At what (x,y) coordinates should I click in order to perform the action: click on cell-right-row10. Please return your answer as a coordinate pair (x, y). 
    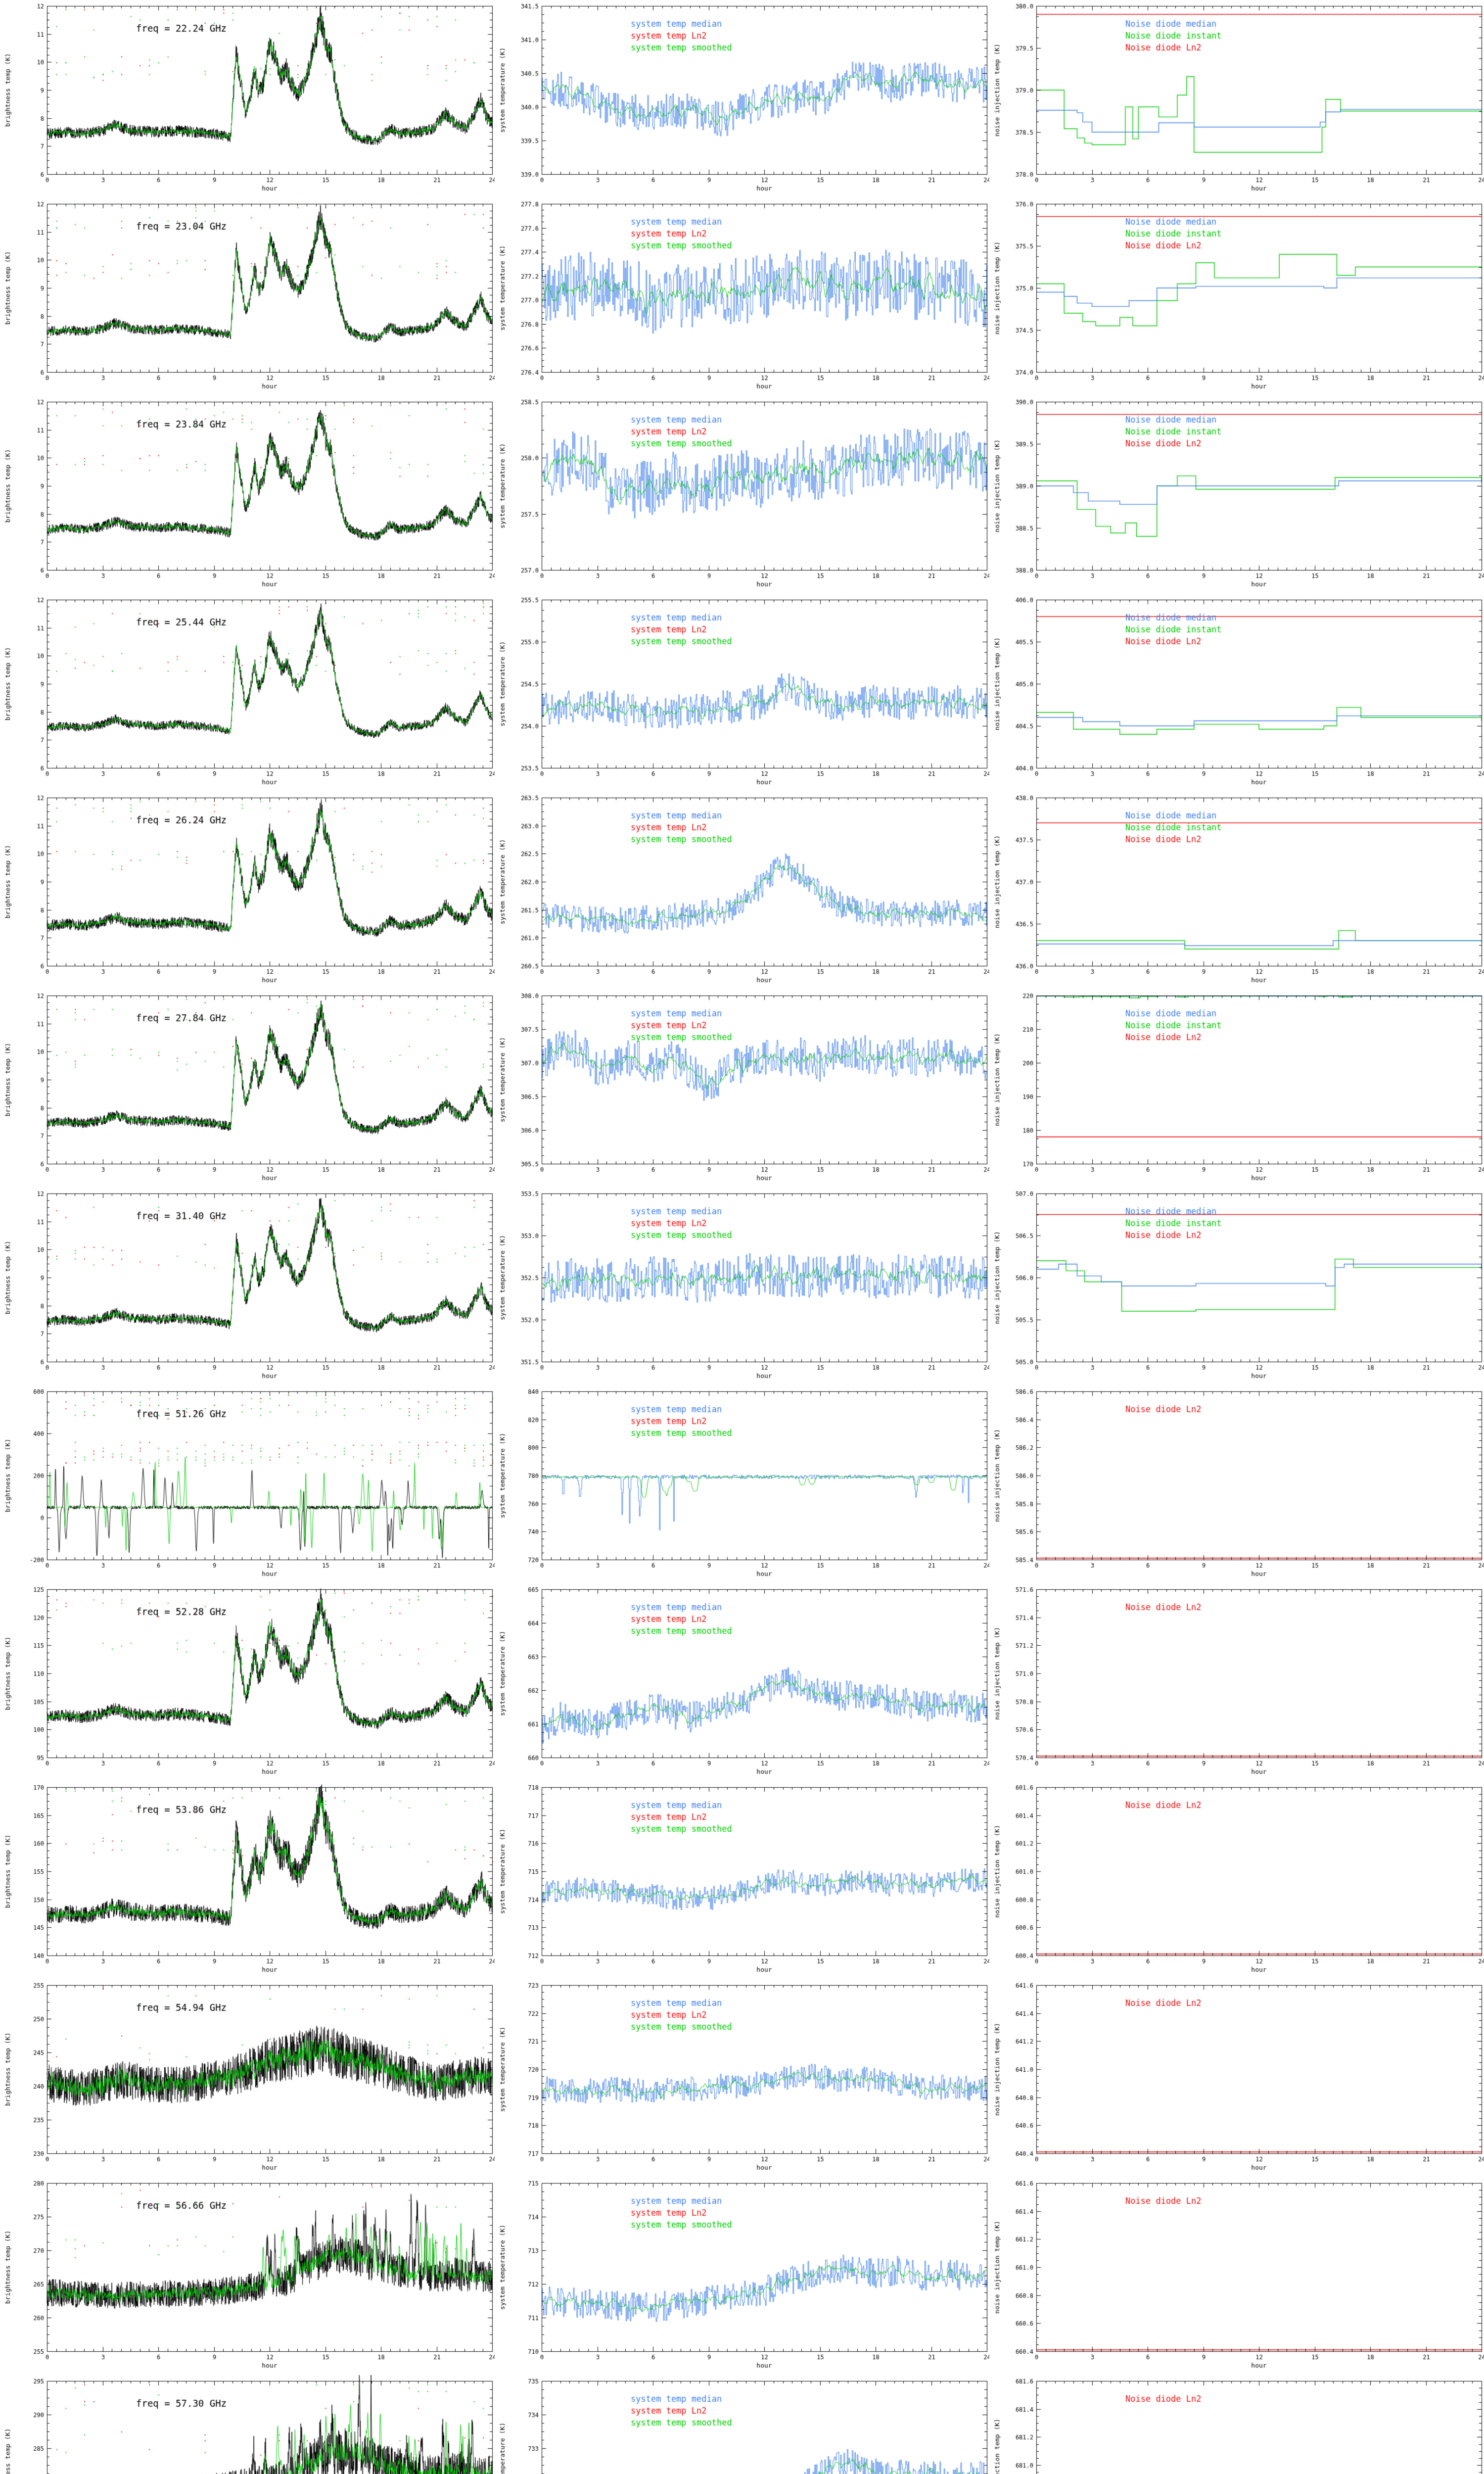
    Looking at the image, I should click on (1236, 1880).